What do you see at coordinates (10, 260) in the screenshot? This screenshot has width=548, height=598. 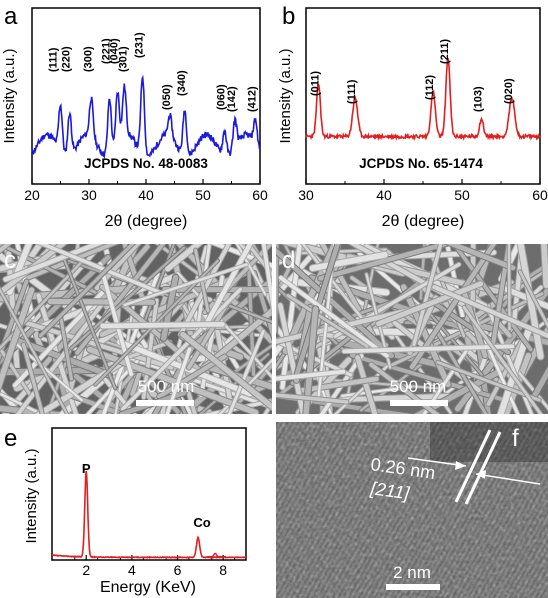 I see `panel-c-letter: c` at bounding box center [10, 260].